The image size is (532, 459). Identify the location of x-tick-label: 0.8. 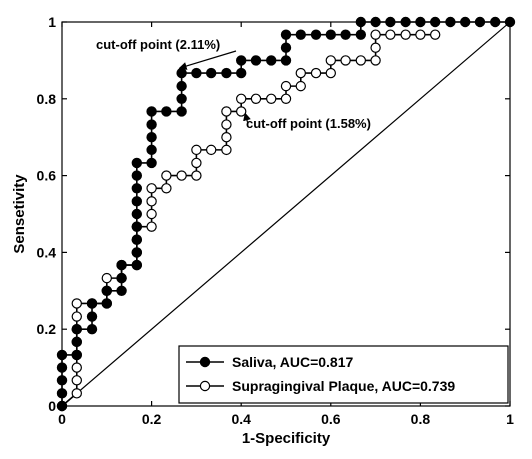
(421, 419).